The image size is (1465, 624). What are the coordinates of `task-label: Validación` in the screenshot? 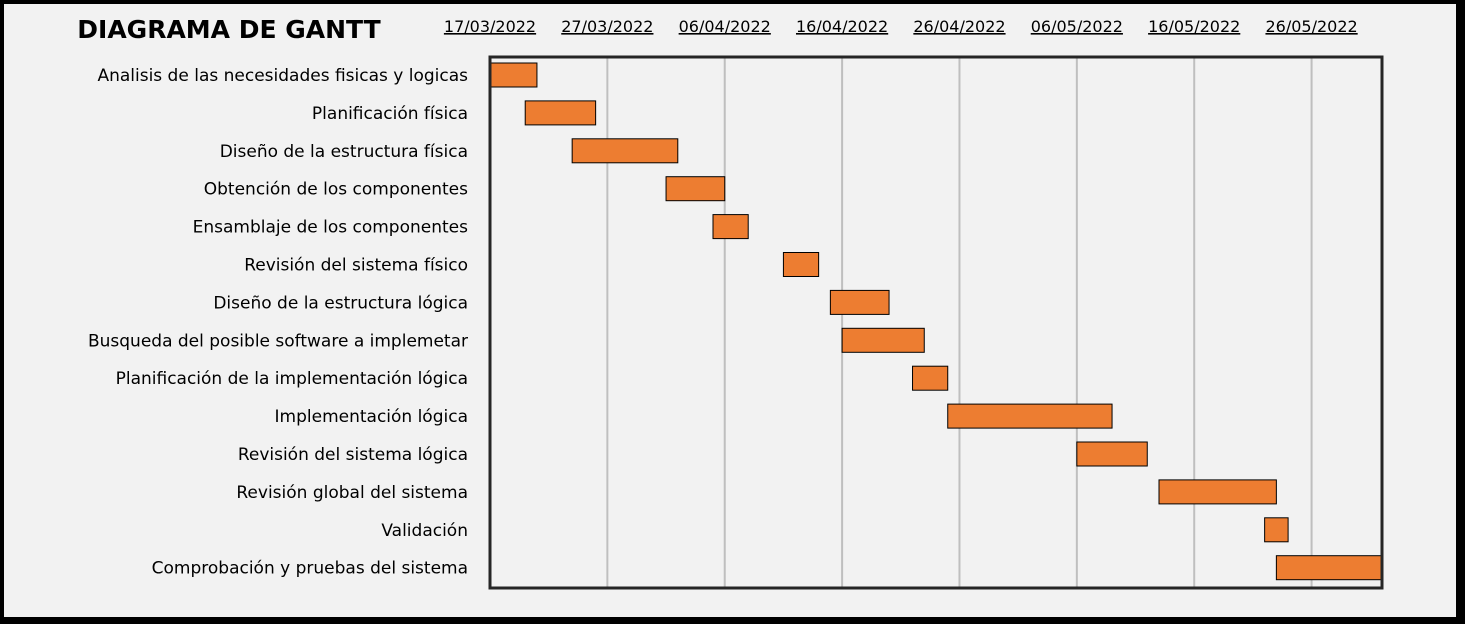 It's located at (424, 531).